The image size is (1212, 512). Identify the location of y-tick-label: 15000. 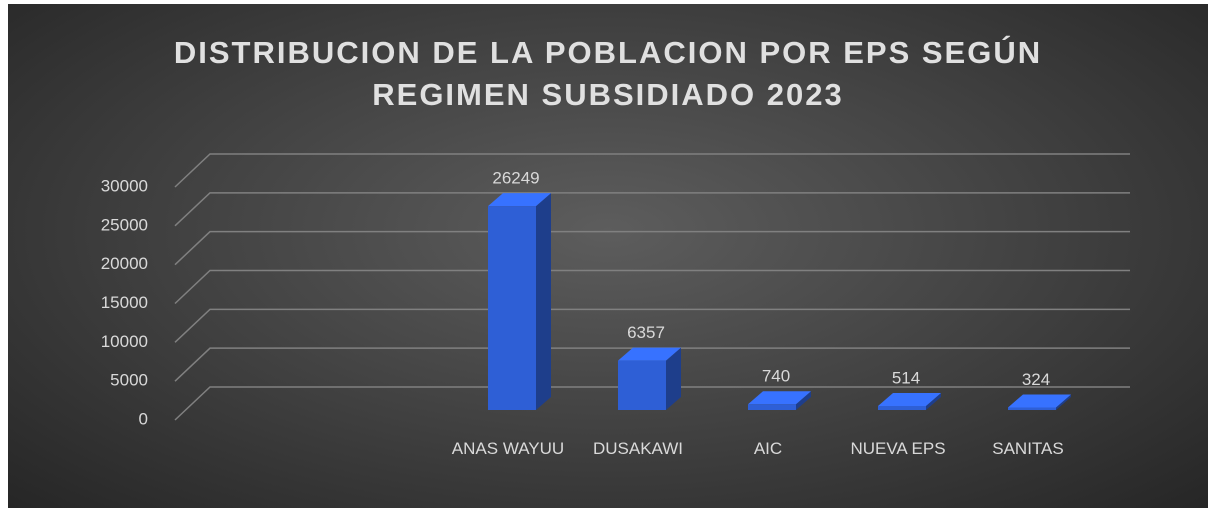
(124, 302).